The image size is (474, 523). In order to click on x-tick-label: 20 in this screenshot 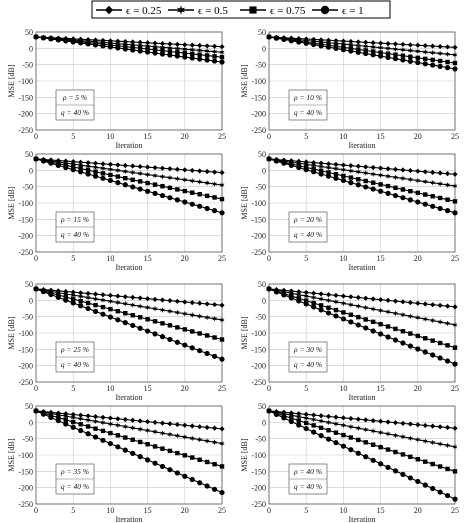, I will do `click(185, 258)`.